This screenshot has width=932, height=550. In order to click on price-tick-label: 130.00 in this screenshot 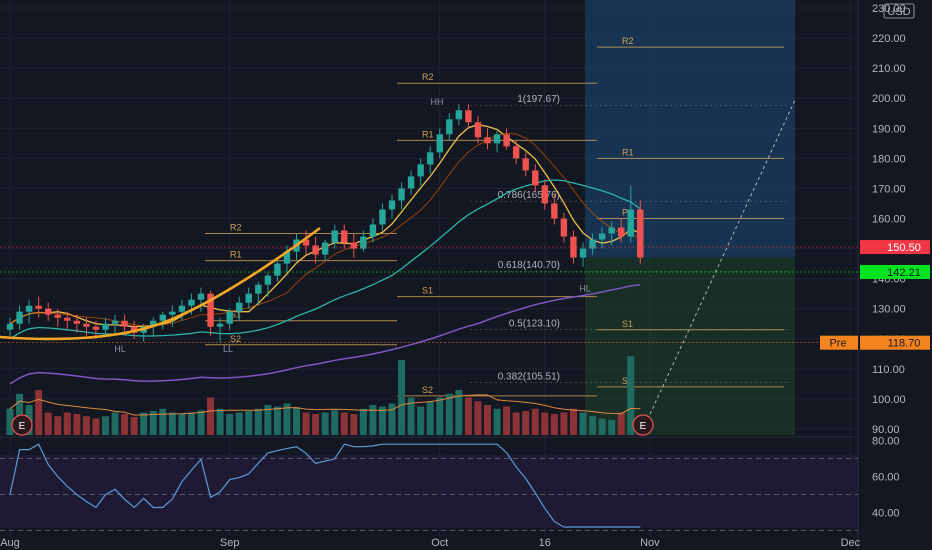, I will do `click(889, 310)`.